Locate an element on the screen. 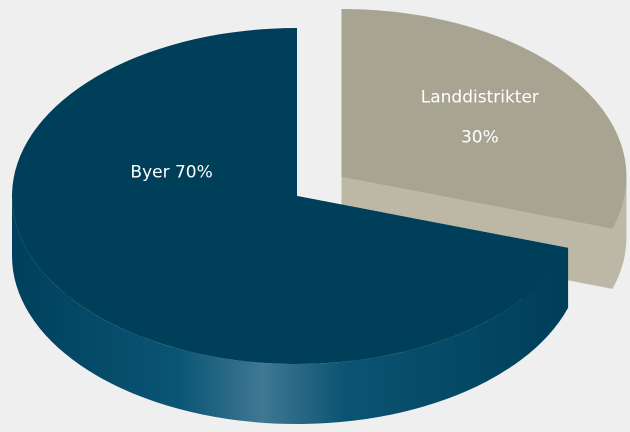 This screenshot has height=432, width=630. category-label: Landdistrikter is located at coordinates (480, 98).